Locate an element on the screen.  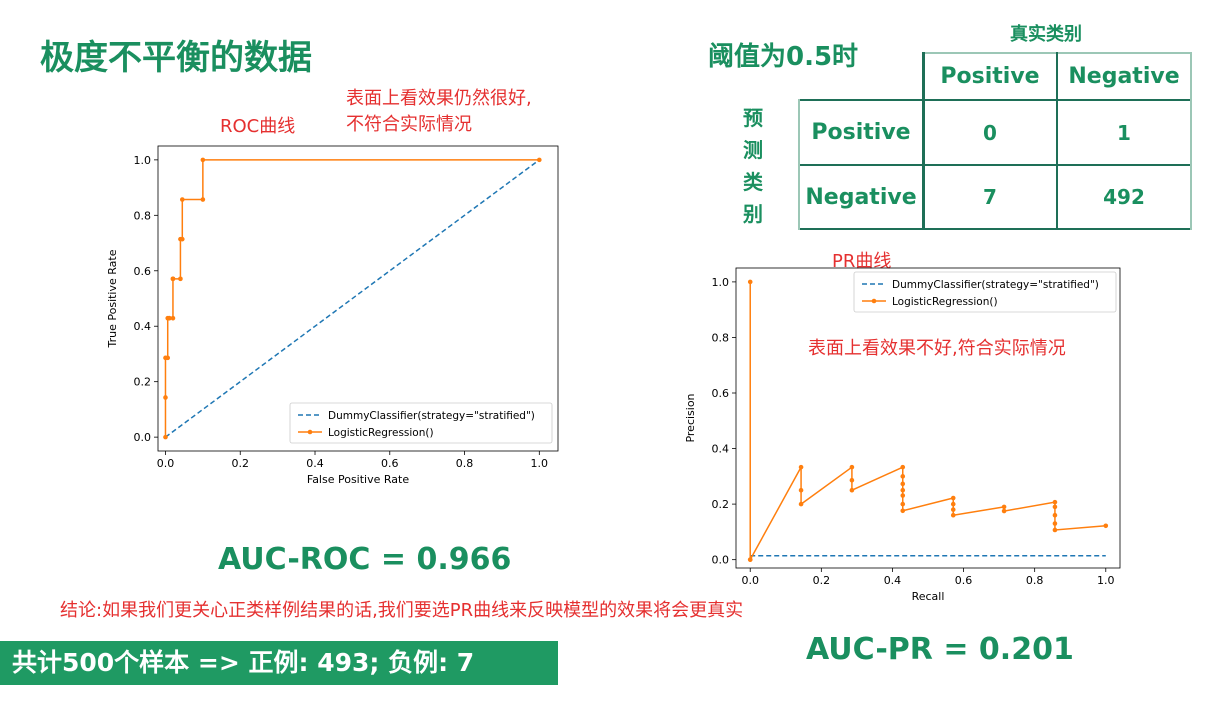
cm-cell-tn: 492 is located at coordinates (1124, 197).